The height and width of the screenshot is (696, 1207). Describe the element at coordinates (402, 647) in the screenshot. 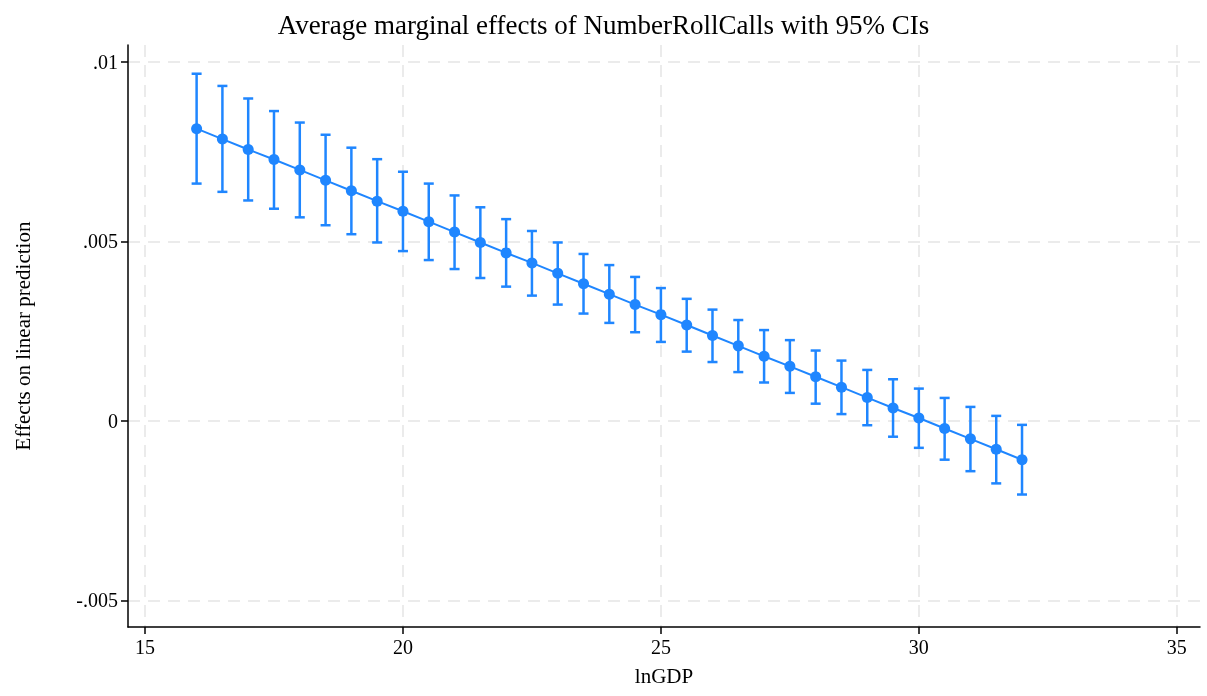

I see `x-tick-label: 20` at that location.